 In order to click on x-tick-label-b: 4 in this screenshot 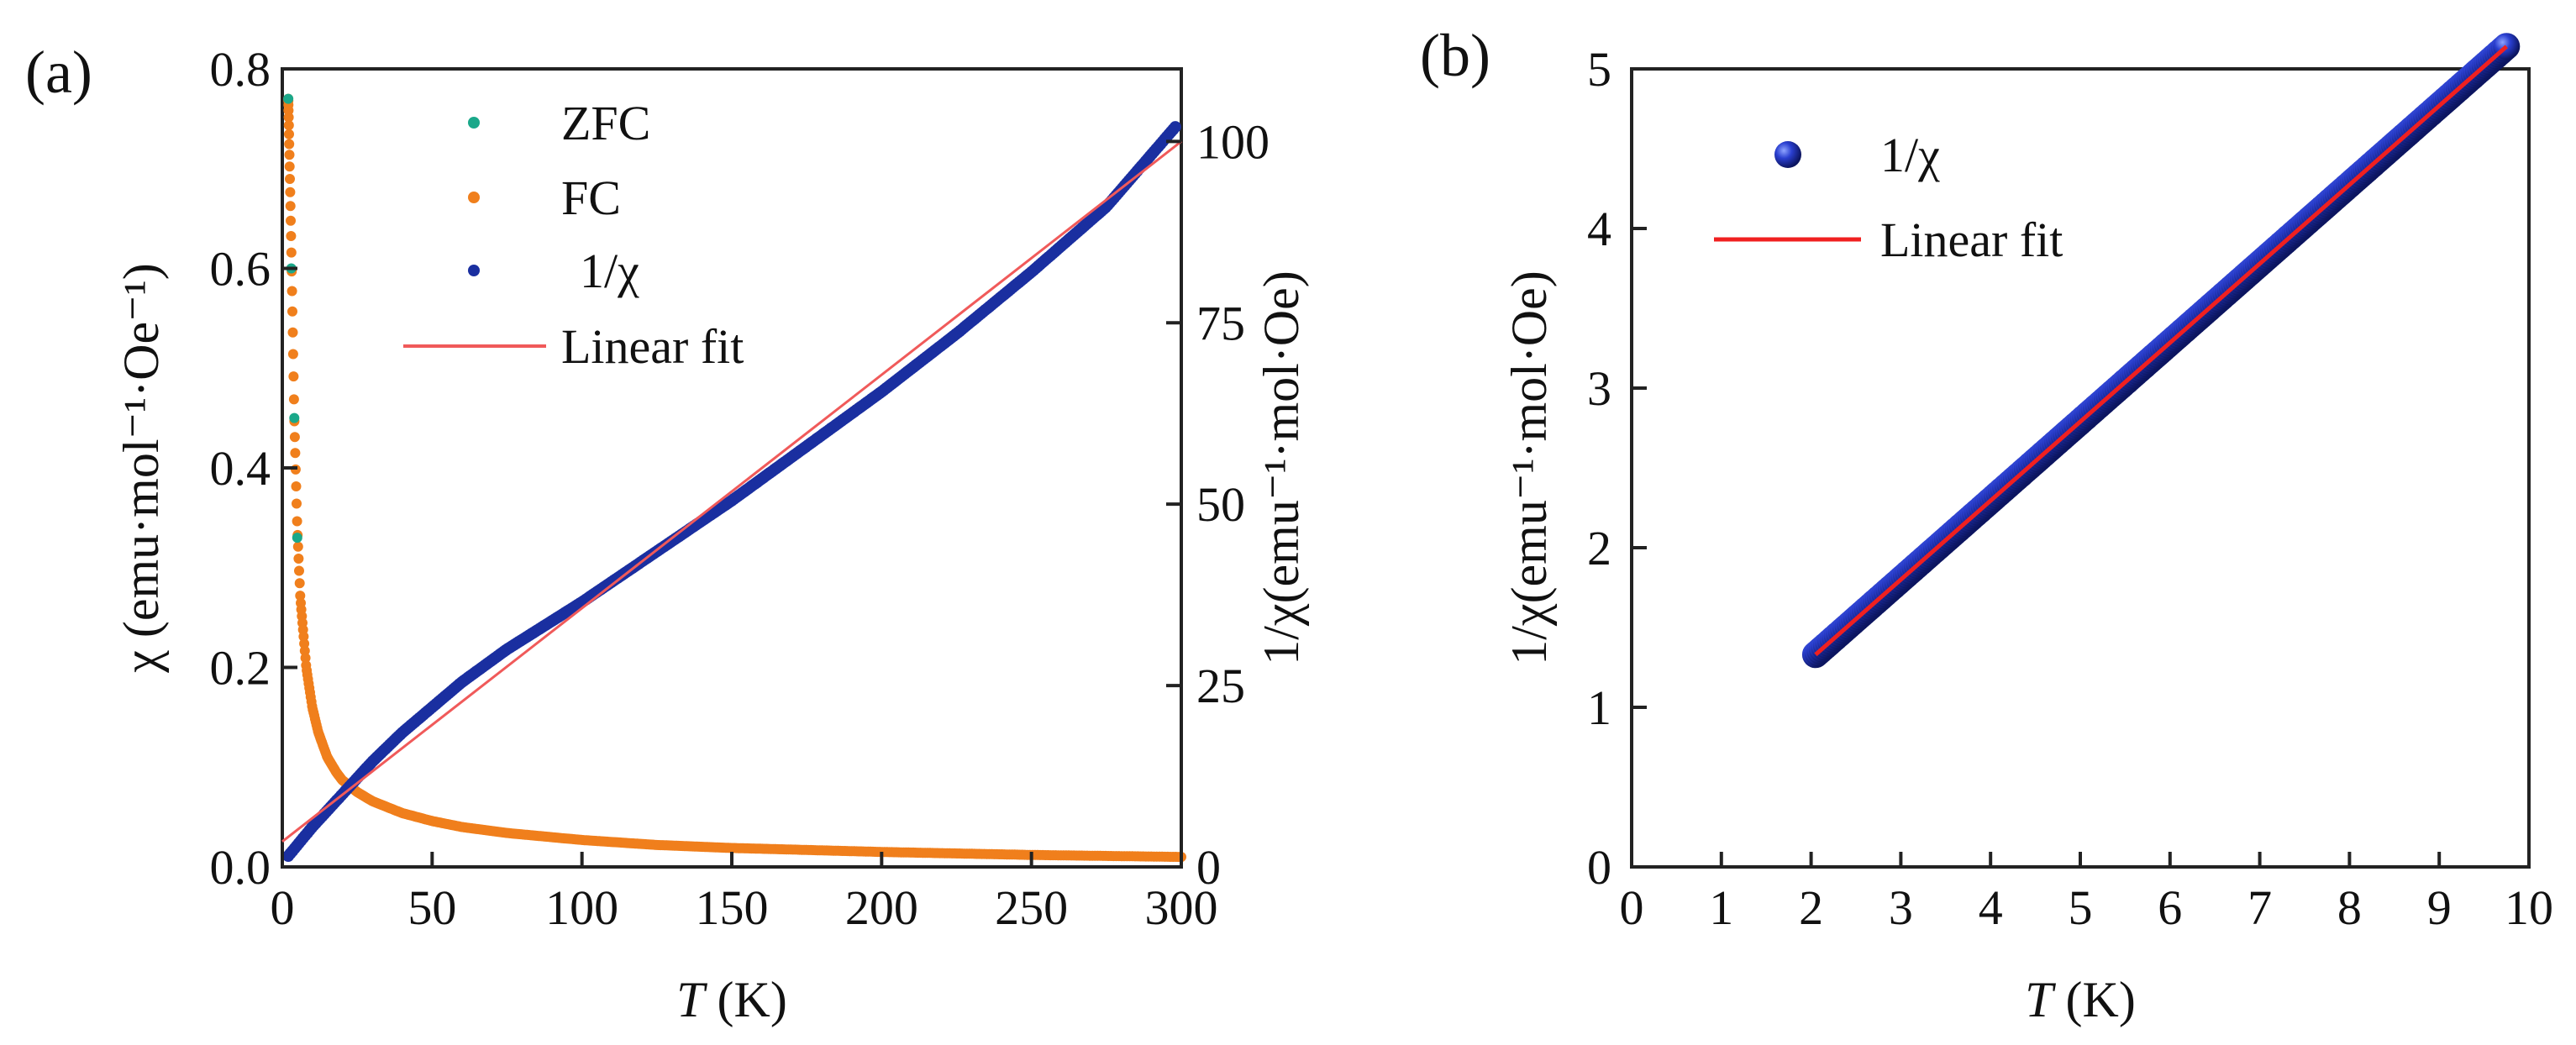, I will do `click(1991, 907)`.